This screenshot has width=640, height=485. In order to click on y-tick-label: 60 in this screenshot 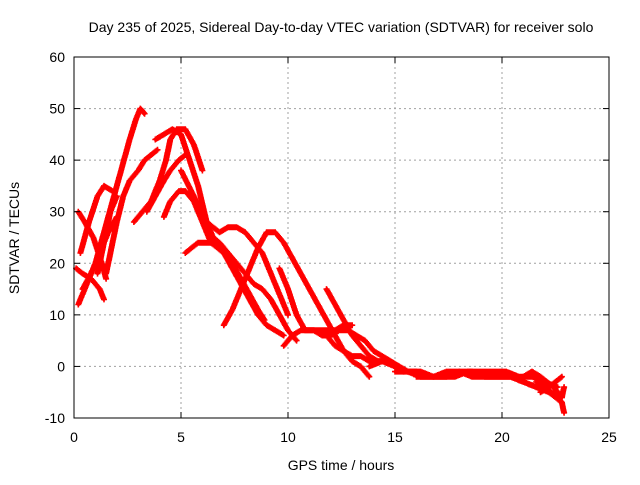, I will do `click(57, 57)`.